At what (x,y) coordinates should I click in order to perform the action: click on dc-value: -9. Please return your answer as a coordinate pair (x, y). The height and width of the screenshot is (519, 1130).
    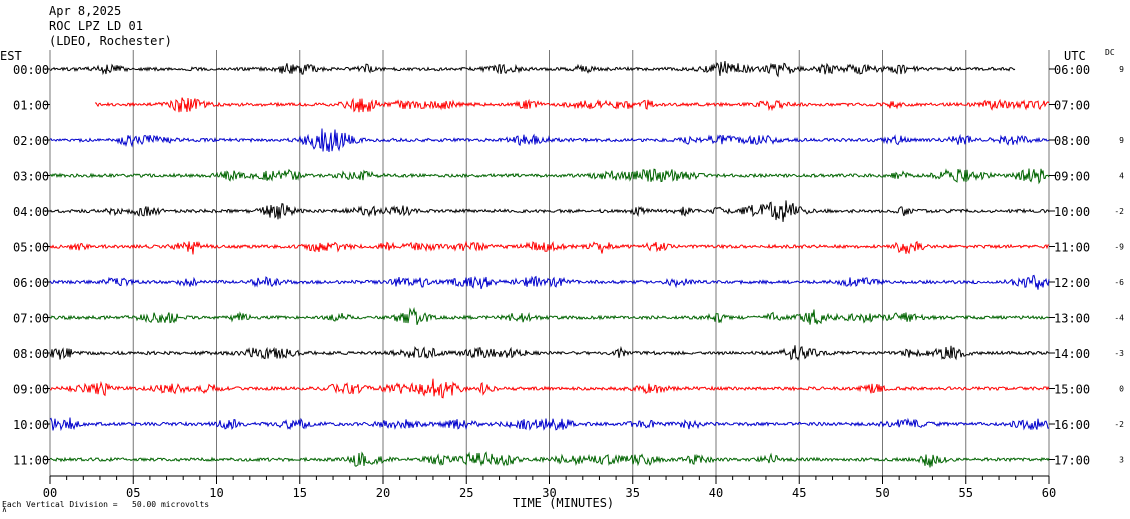
    Looking at the image, I should click on (1119, 247).